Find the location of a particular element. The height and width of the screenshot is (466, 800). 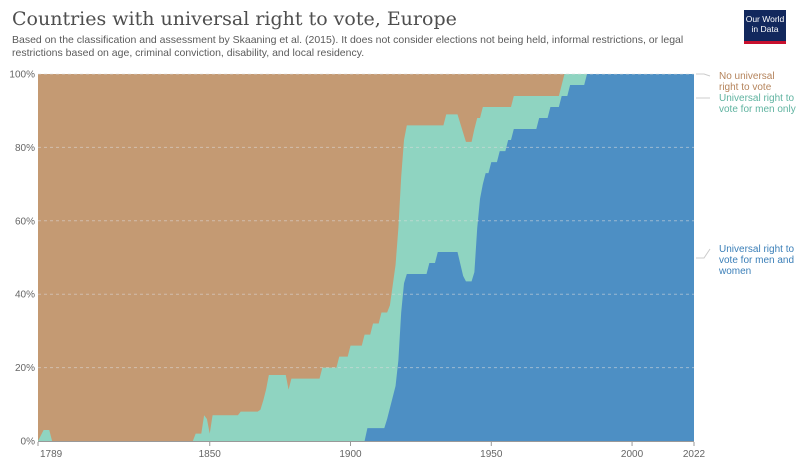

x-tick-label: 1950 is located at coordinates (491, 454).